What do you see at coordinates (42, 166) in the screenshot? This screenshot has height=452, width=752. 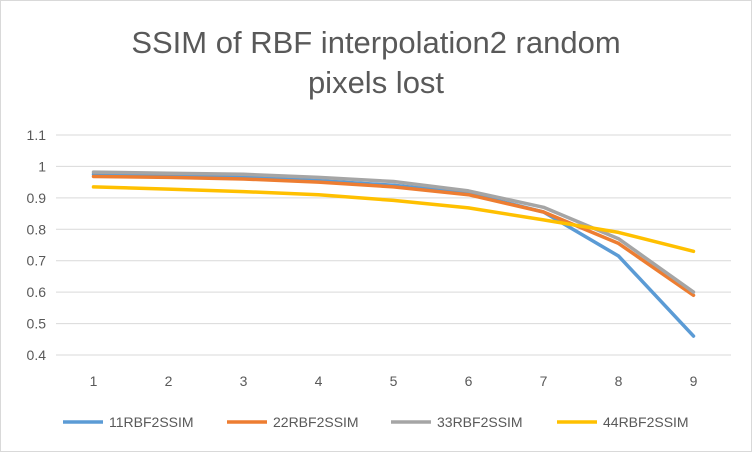 I see `y-tick-label: 1` at bounding box center [42, 166].